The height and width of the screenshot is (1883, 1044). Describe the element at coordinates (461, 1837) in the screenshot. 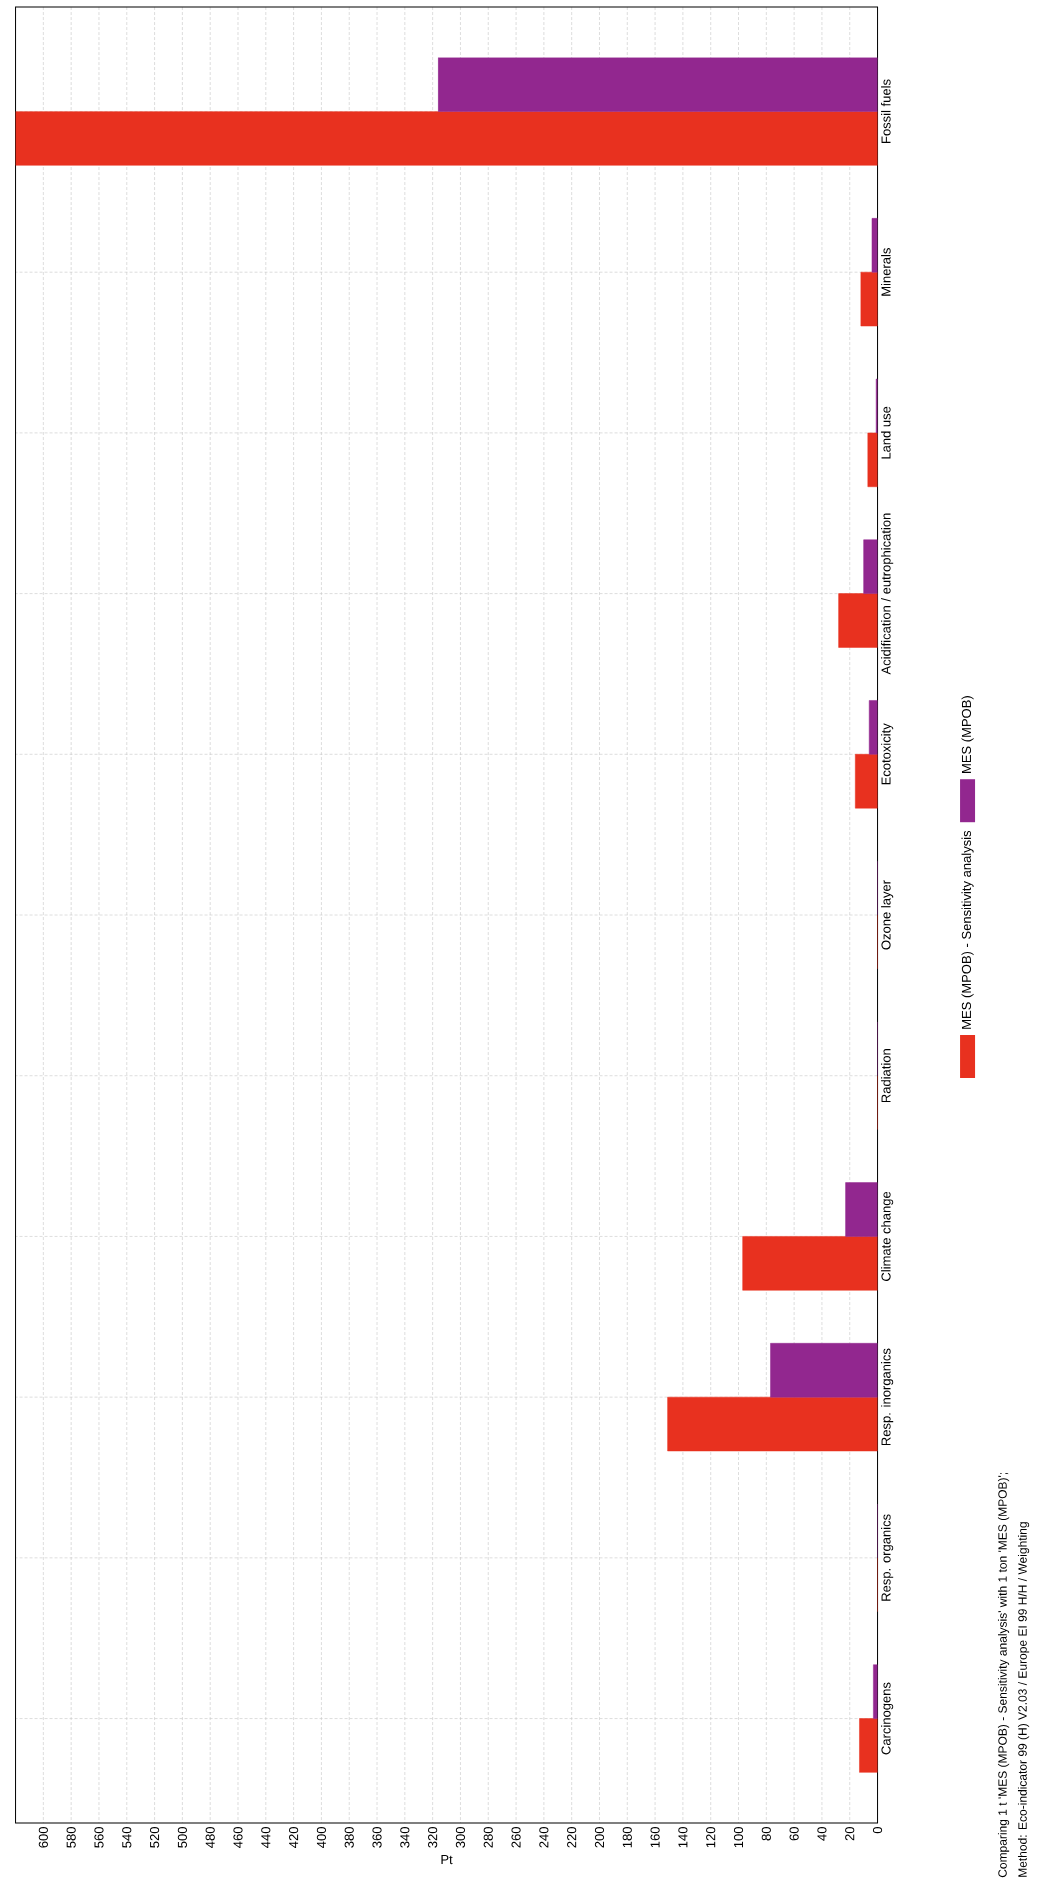

I see `x-tick-label: 300` at that location.